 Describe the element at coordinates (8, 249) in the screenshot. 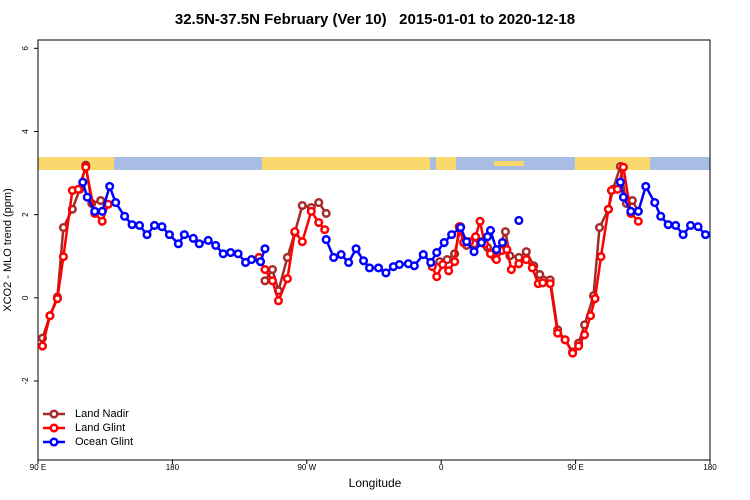

I see `y-axis-label: XCO2 - MLO trend (ppm)` at that location.